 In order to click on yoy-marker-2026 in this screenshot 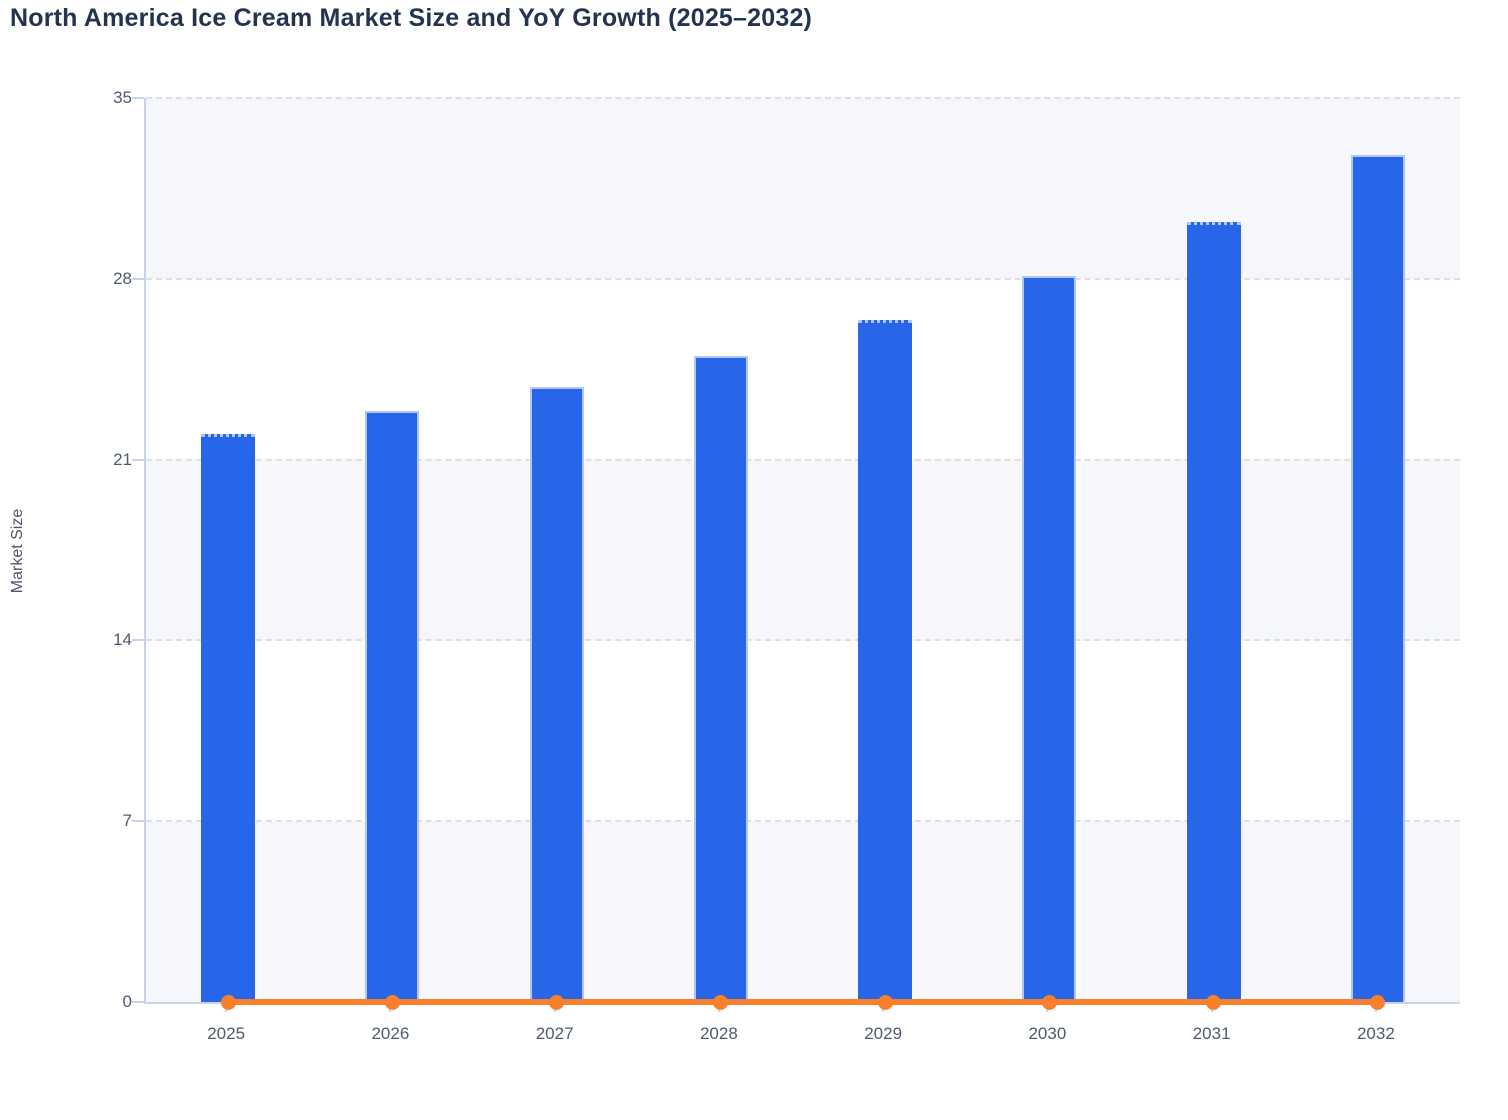, I will do `click(392, 1002)`.